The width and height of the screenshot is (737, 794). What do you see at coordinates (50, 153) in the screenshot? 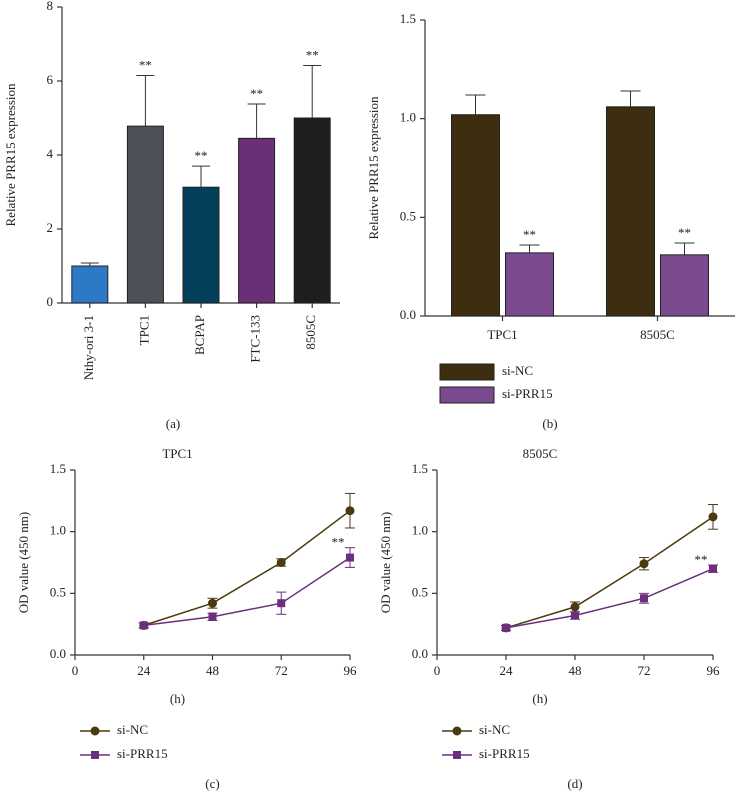
I see `y-tick-label: 4` at bounding box center [50, 153].